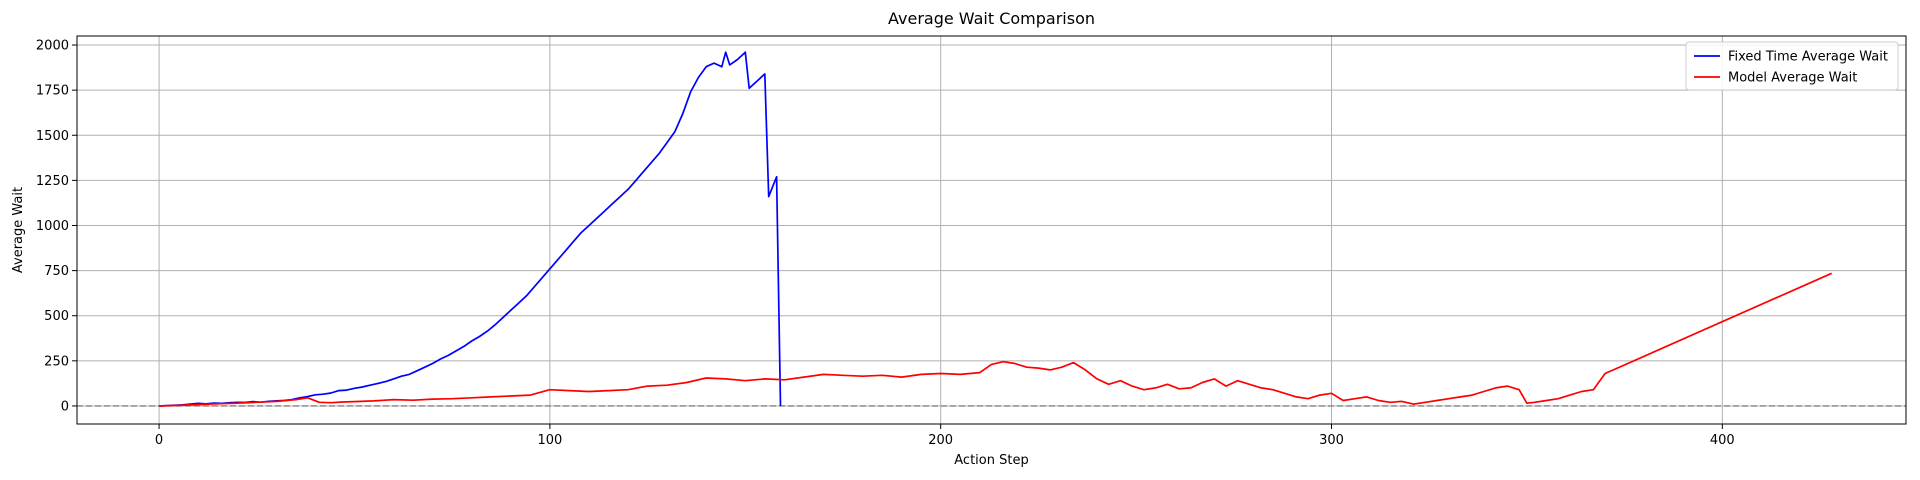 The width and height of the screenshot is (1920, 480). I want to click on x-axis-label: Action Step, so click(991, 460).